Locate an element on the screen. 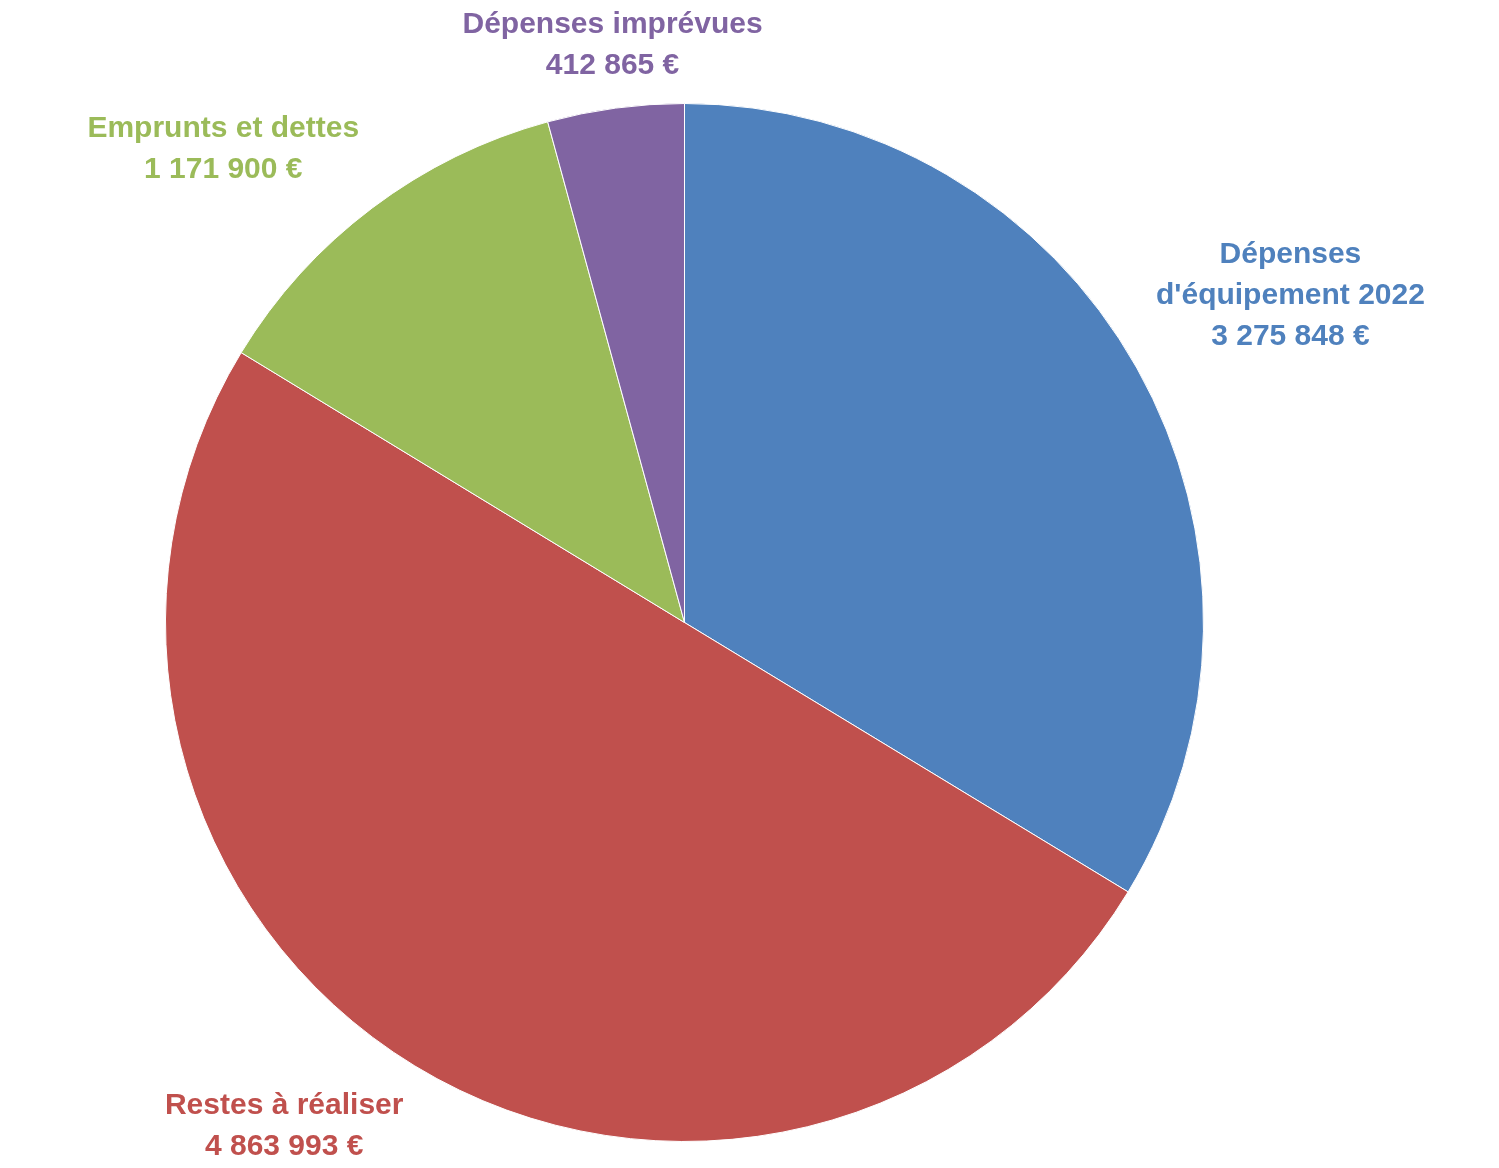  data-label: 1 171 900 € is located at coordinates (223, 168).